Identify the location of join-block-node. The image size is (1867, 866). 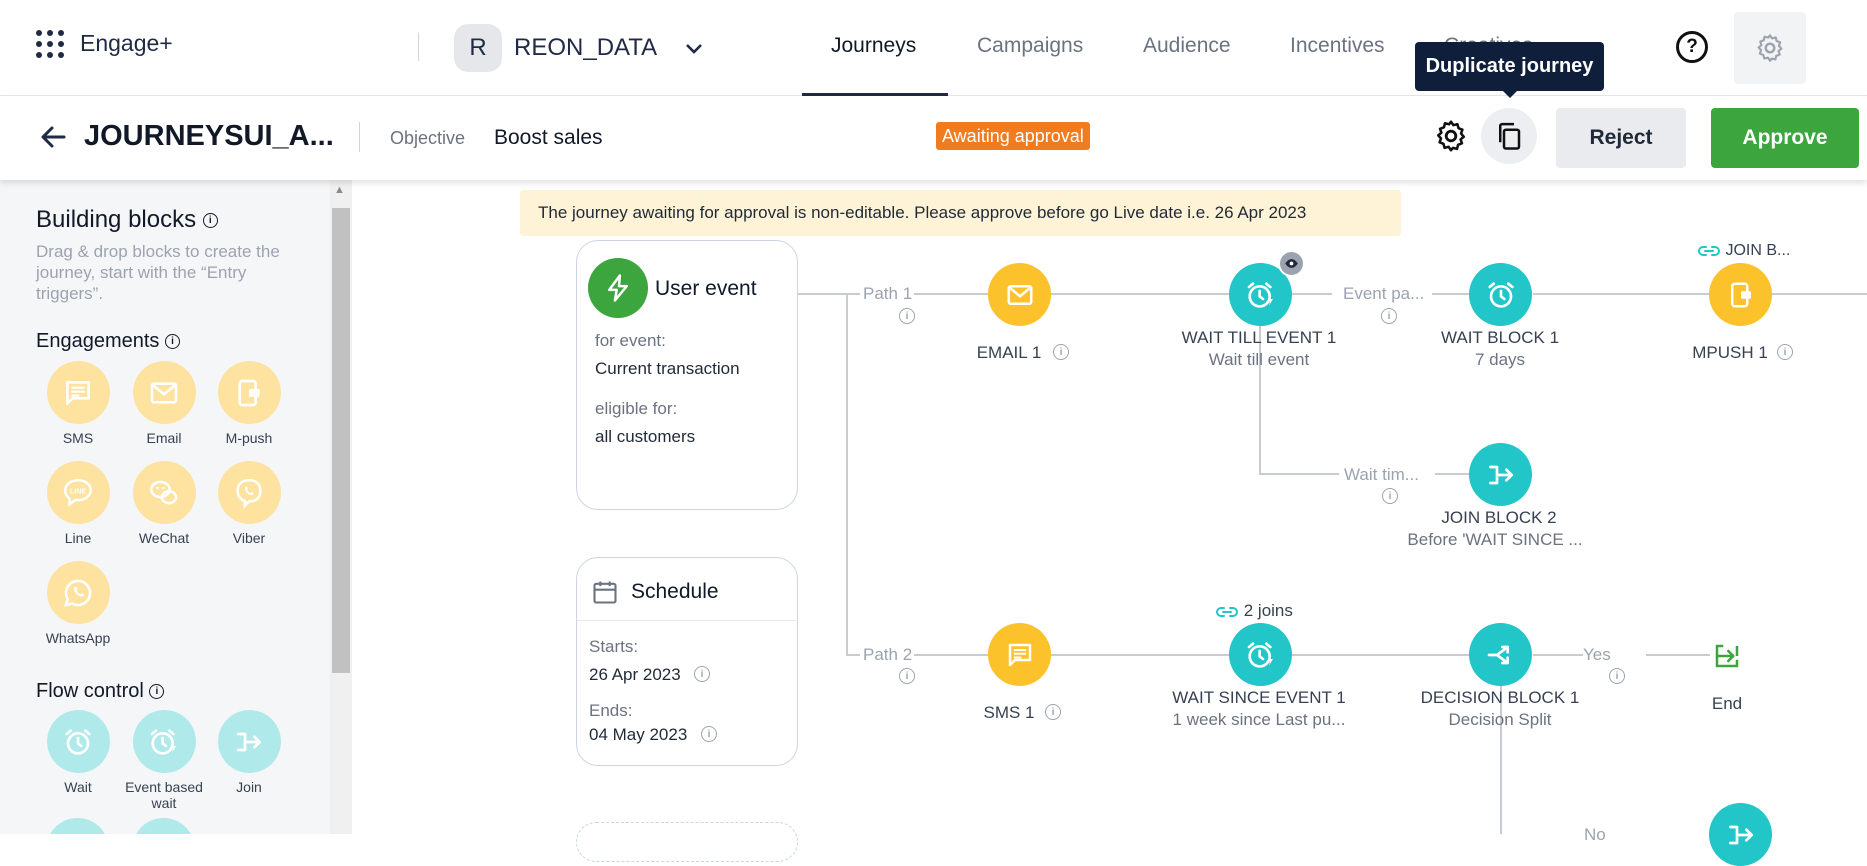
(1500, 474).